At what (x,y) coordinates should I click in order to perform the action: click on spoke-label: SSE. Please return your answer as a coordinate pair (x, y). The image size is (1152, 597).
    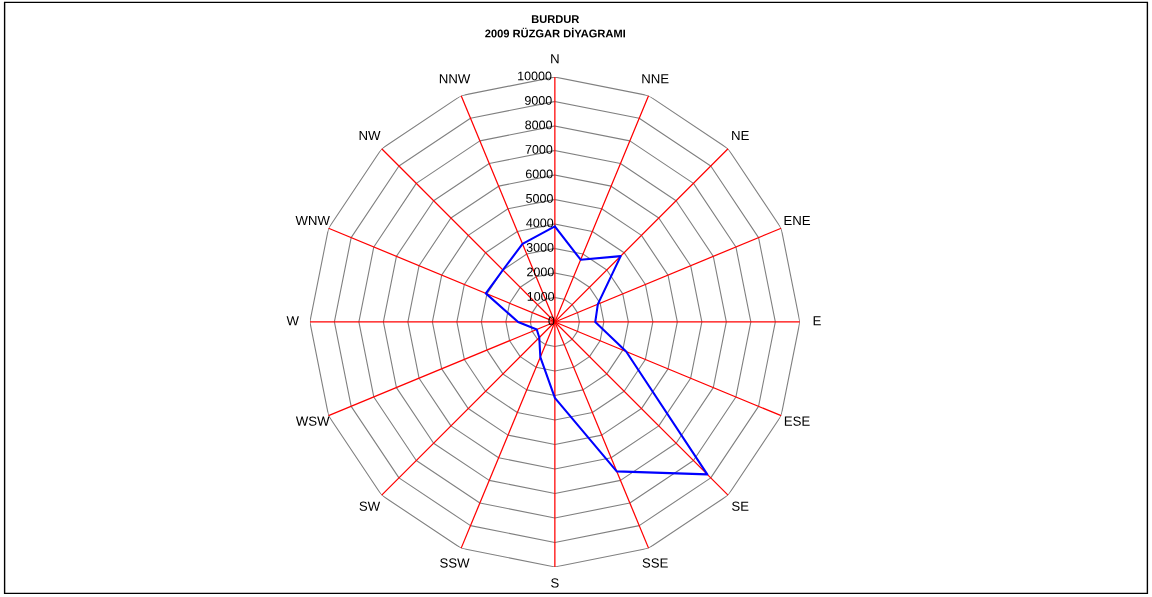
    Looking at the image, I should click on (655, 563).